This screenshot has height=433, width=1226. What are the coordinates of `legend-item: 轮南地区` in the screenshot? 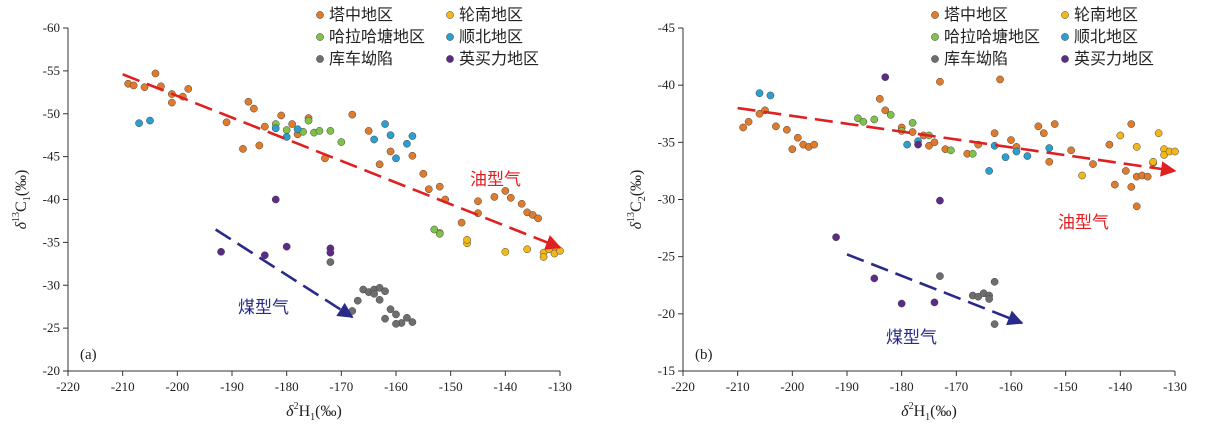 It's located at (1099, 14).